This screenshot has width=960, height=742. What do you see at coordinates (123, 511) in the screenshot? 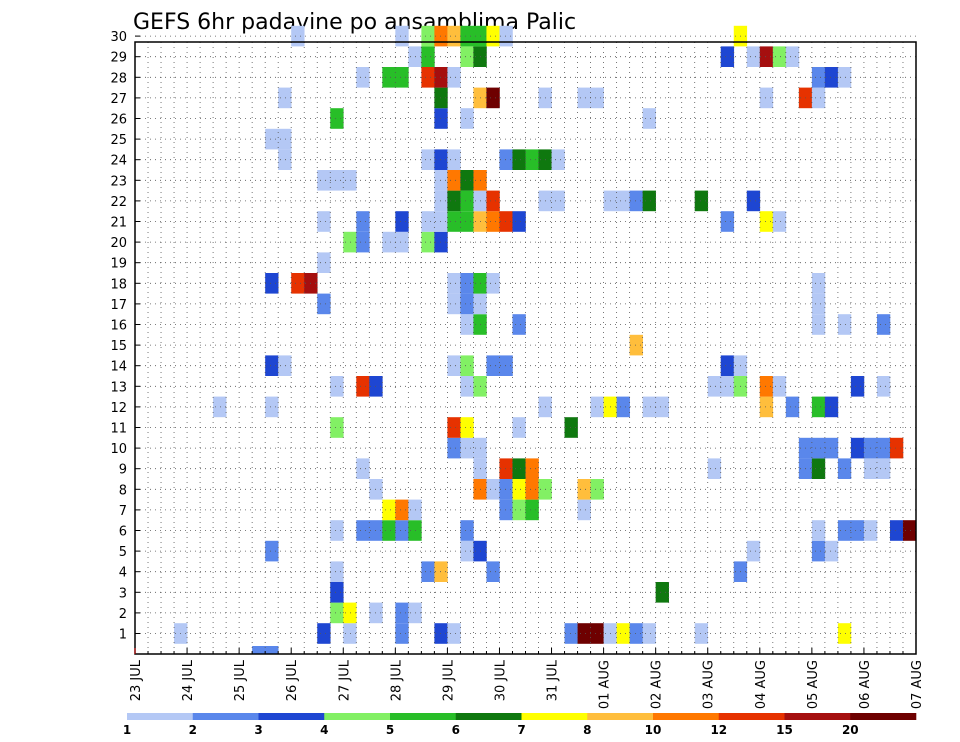
I see `y-tick-label: 7` at bounding box center [123, 511].